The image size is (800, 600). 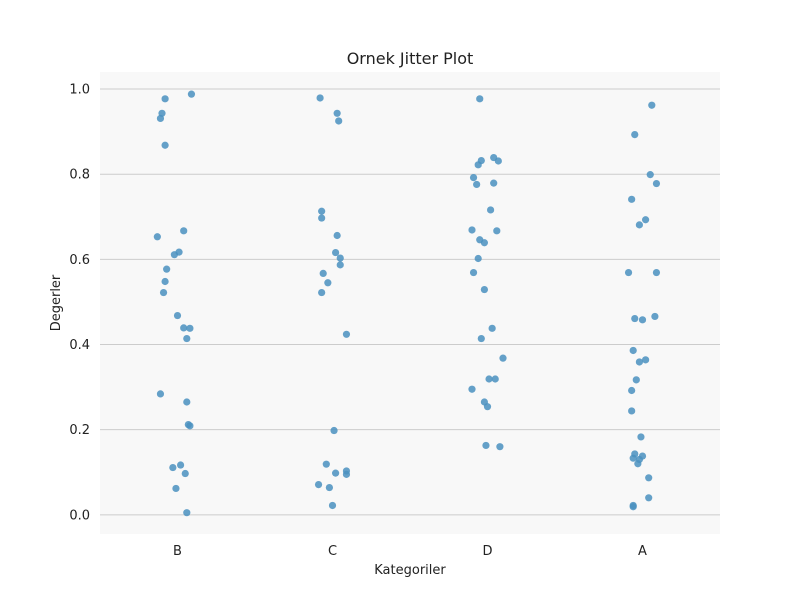 I want to click on chart-title: Ornek Jitter Plot, so click(x=410, y=58).